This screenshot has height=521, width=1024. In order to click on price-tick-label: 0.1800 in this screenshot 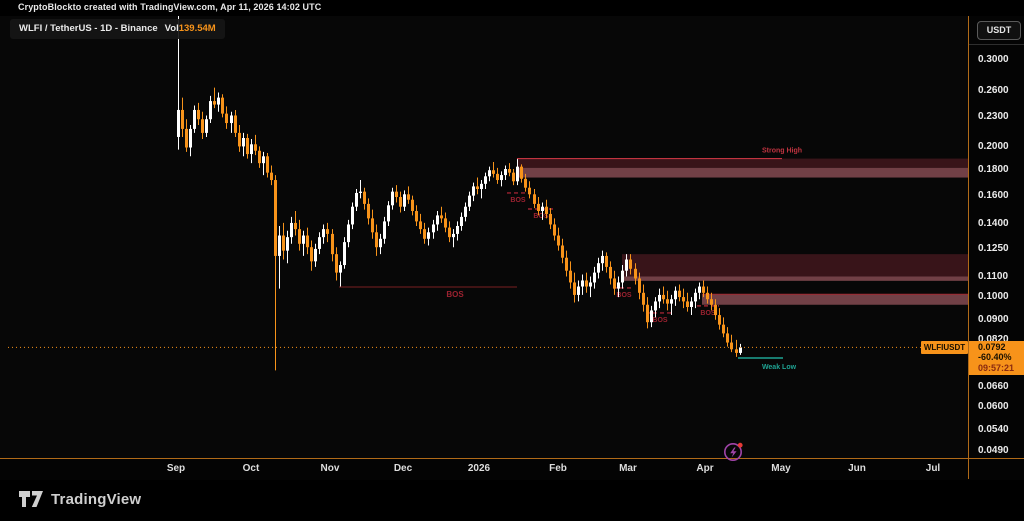, I will do `click(993, 170)`.